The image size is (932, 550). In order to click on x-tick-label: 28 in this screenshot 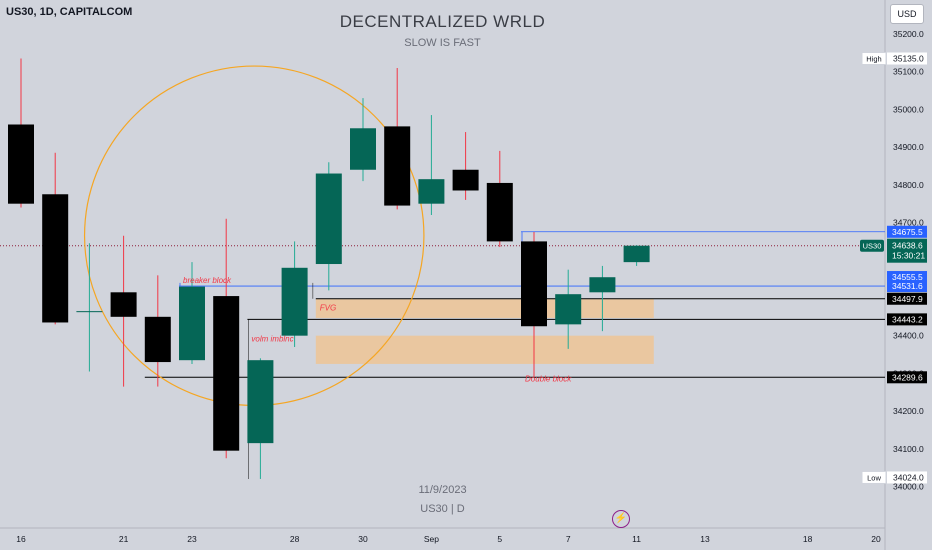, I will do `click(295, 539)`.